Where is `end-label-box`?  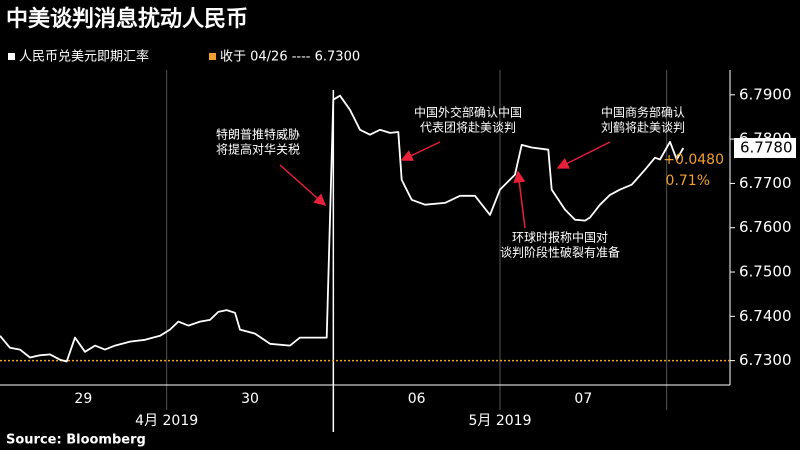 end-label-box is located at coordinates (765, 147).